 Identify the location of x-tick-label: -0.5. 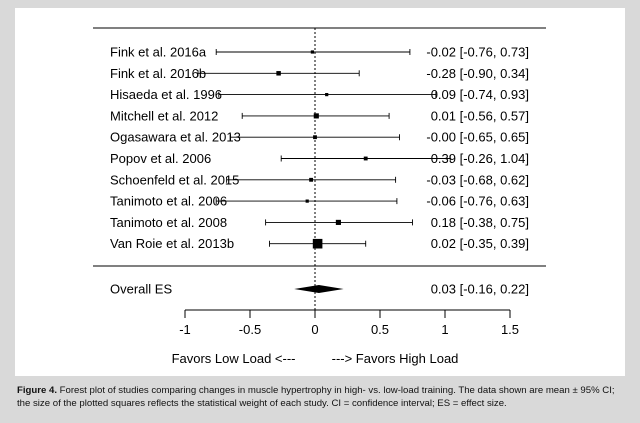
(250, 329).